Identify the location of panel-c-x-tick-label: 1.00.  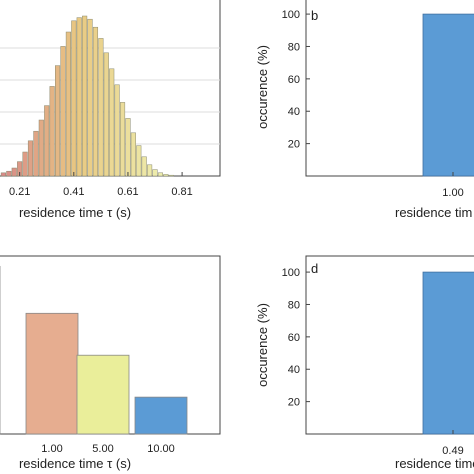
(51, 449).